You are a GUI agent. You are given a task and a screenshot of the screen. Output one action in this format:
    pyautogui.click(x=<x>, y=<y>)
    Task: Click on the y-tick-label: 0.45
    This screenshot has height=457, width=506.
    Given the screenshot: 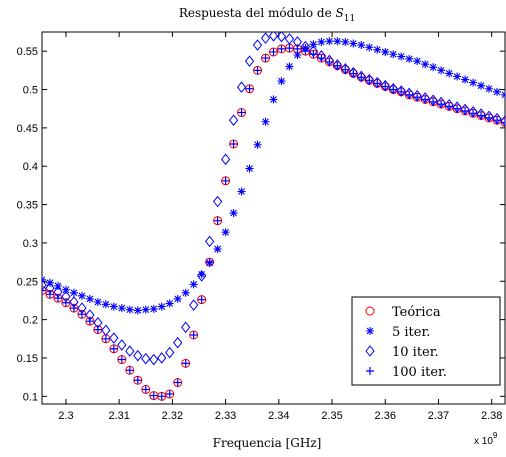 What is the action you would take?
    pyautogui.click(x=27, y=129)
    